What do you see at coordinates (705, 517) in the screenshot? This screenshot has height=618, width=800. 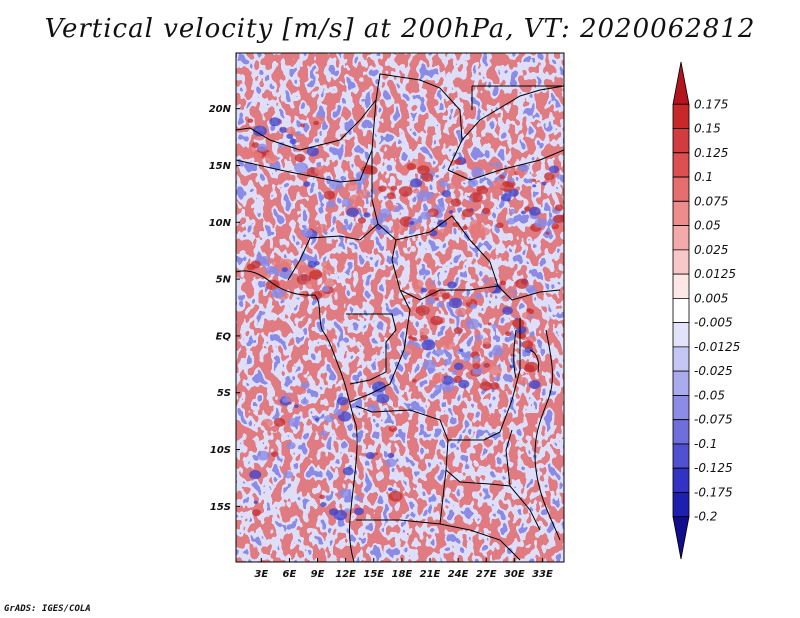 I see `colorbar-label: -0.2` at bounding box center [705, 517].